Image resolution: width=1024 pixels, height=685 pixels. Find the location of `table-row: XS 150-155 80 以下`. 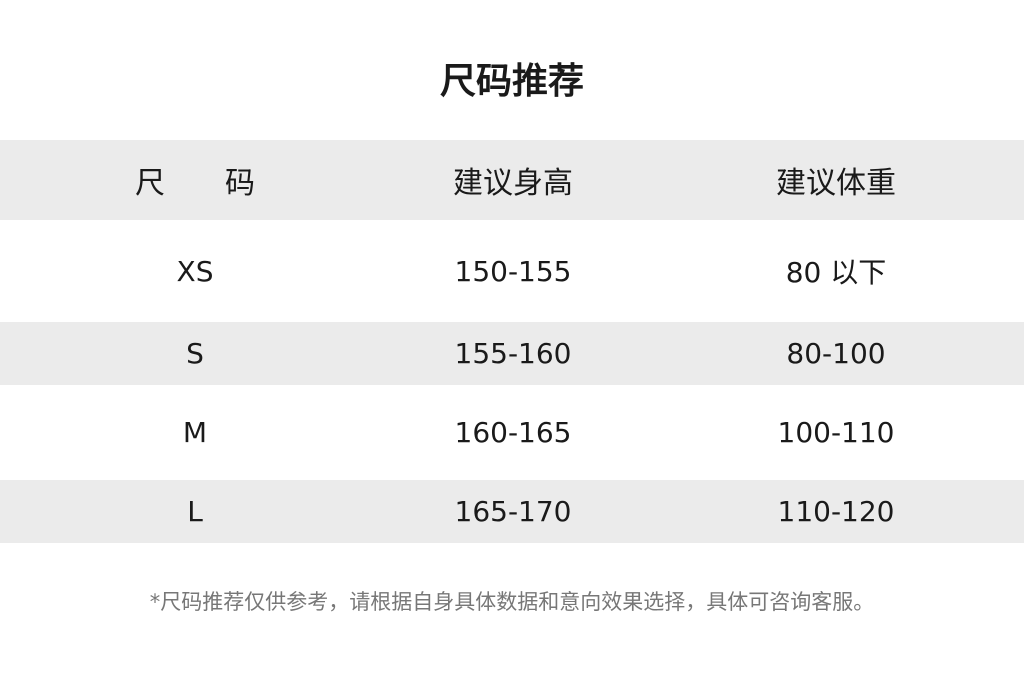

table-row: XS 150-155 80 以下 is located at coordinates (512, 271).